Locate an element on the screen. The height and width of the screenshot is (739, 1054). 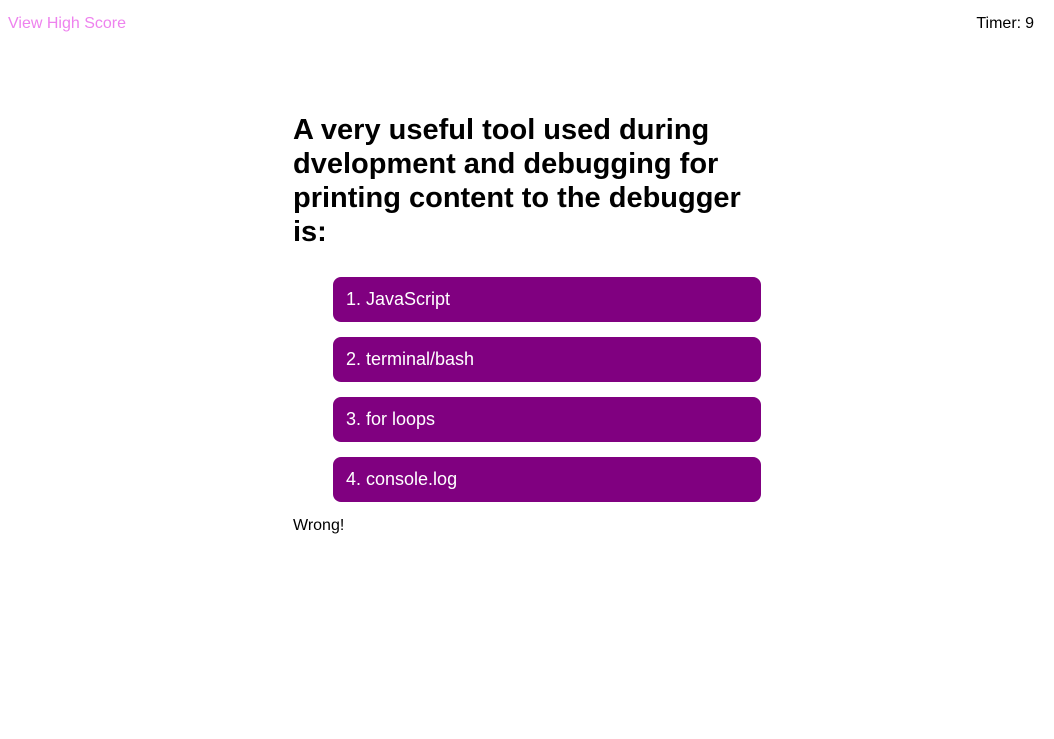
timer-value: 9 is located at coordinates (1029, 23).